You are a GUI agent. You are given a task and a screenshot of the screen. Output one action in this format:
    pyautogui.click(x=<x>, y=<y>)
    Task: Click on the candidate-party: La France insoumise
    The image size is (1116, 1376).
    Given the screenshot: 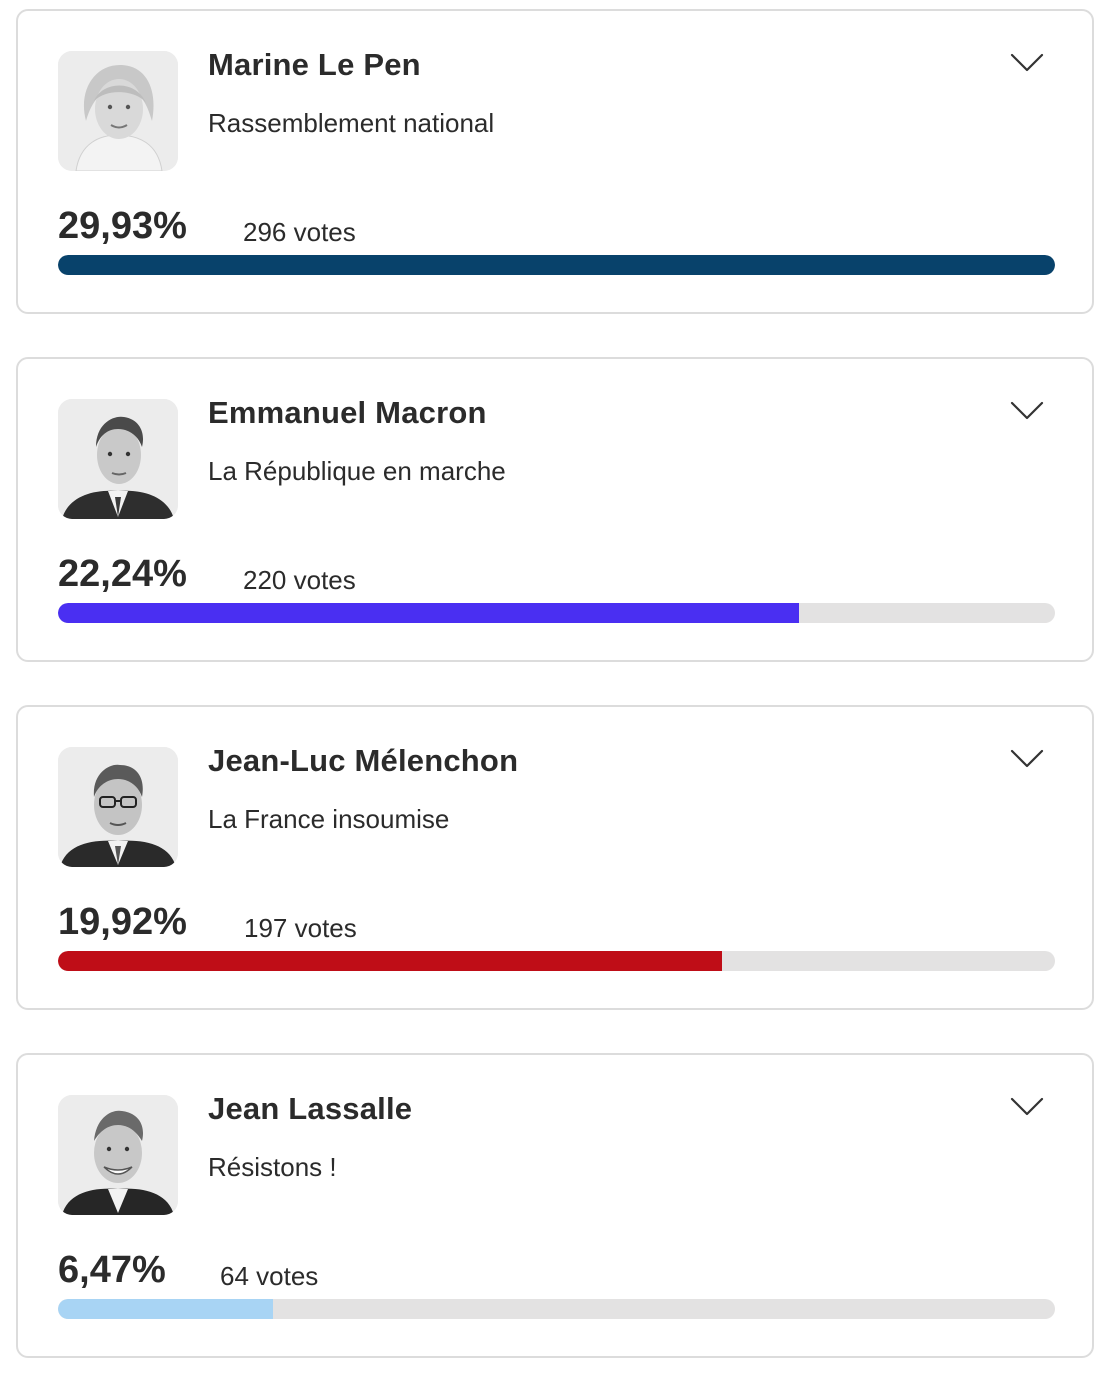 What is the action you would take?
    pyautogui.click(x=329, y=819)
    